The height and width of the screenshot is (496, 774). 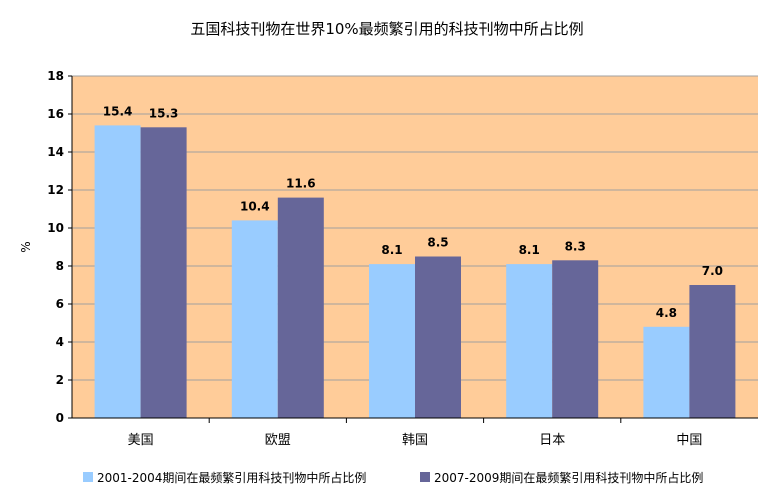 I want to click on y-tick-label: 12, so click(x=55, y=190).